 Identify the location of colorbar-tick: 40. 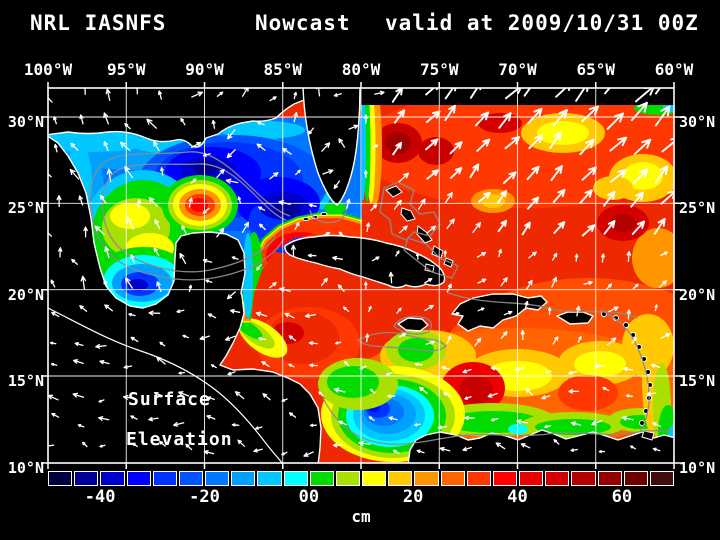
(517, 497).